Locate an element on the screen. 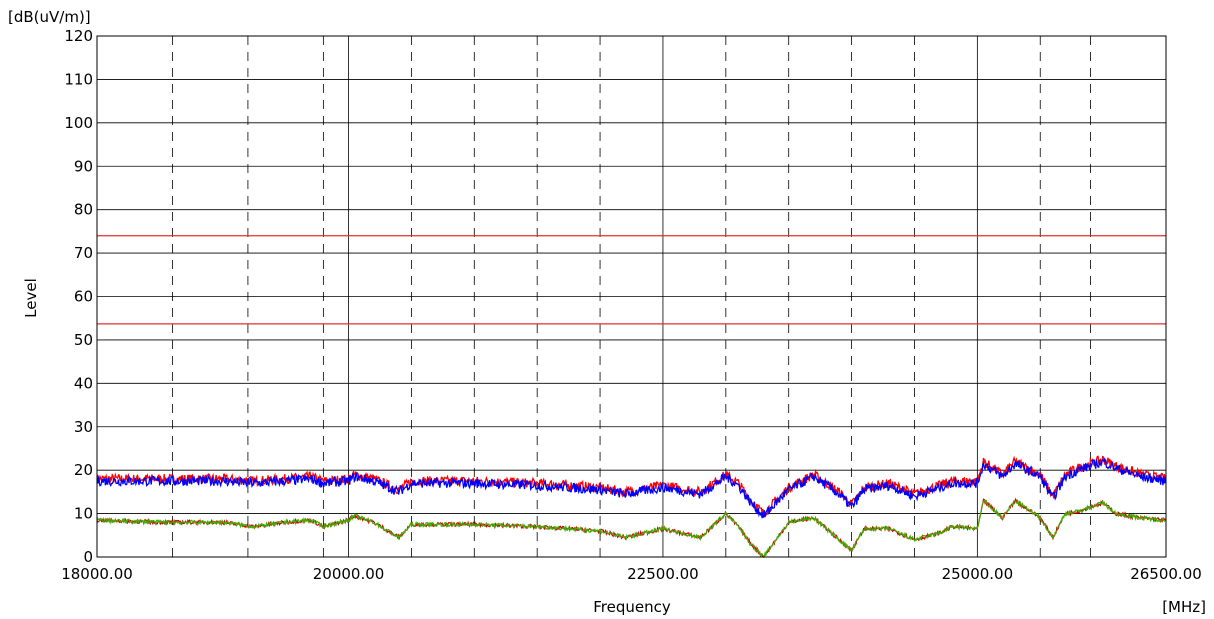  x-axis-title: Frequency is located at coordinates (632, 607).